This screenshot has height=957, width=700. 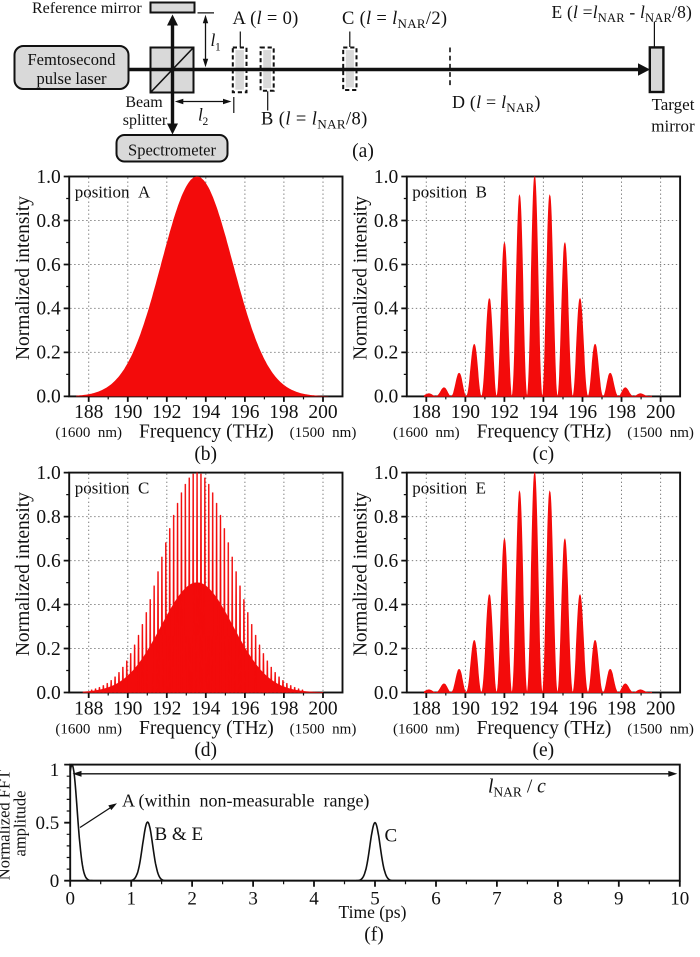 What do you see at coordinates (71, 78) in the screenshot?
I see `svg-text: pulse laser` at bounding box center [71, 78].